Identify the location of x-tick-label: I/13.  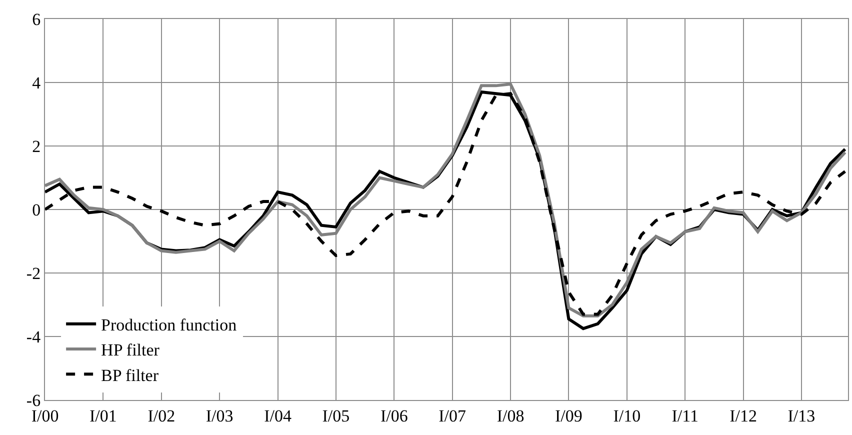
(802, 416).